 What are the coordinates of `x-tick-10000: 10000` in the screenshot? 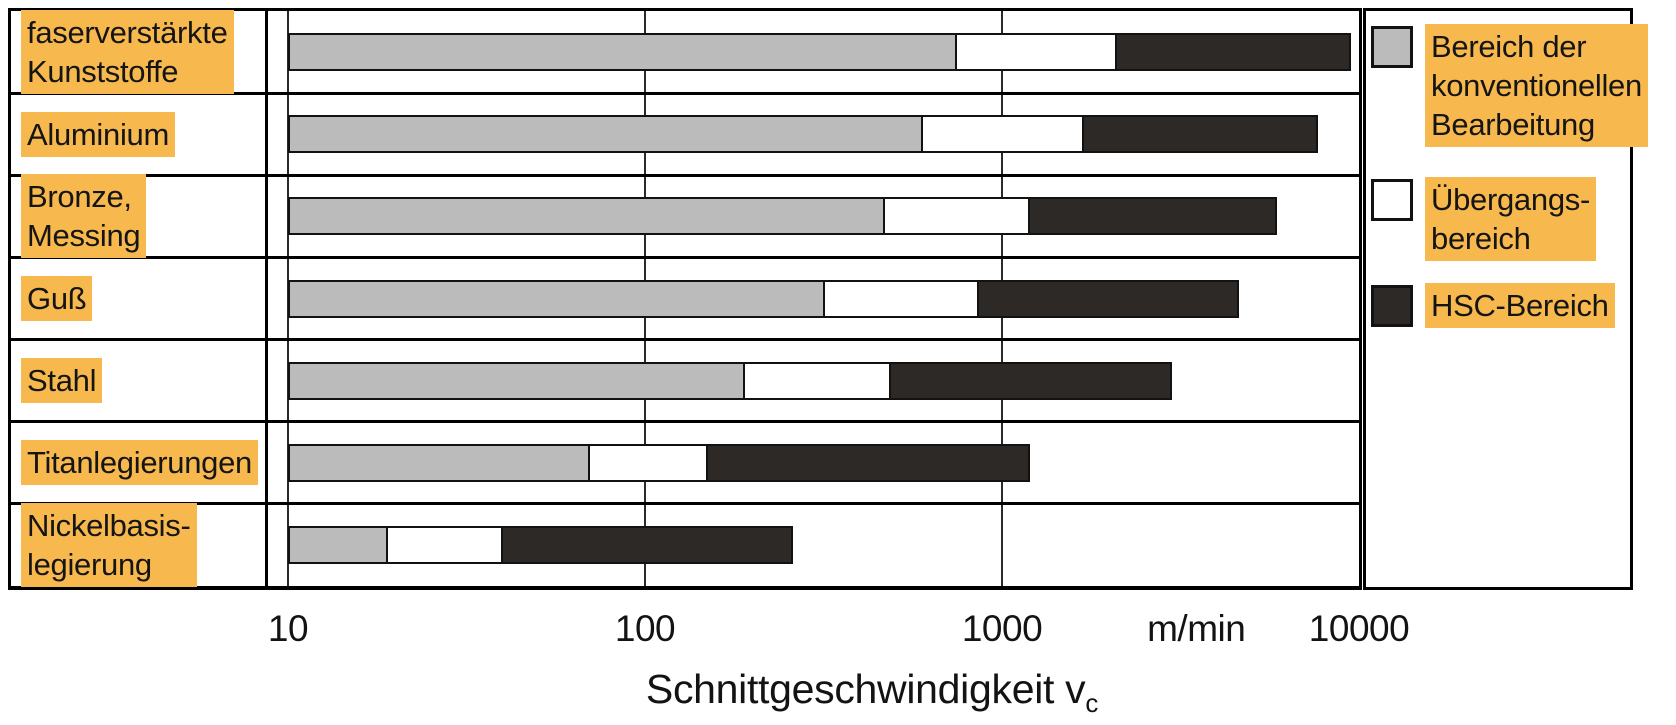 It's located at (1359, 628).